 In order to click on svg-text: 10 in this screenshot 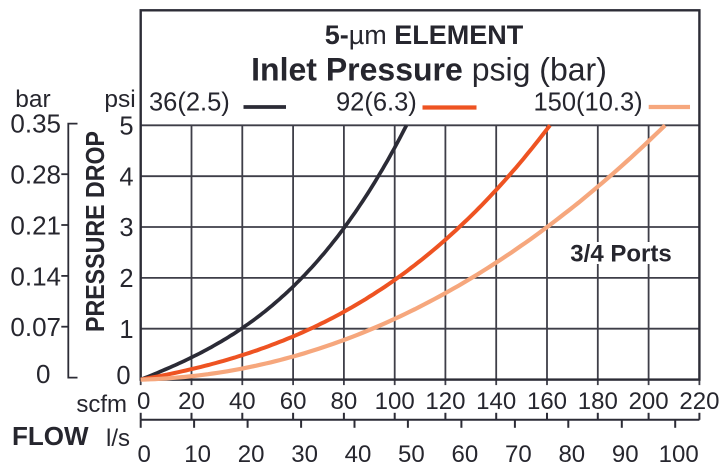, I will do `click(197, 452)`.